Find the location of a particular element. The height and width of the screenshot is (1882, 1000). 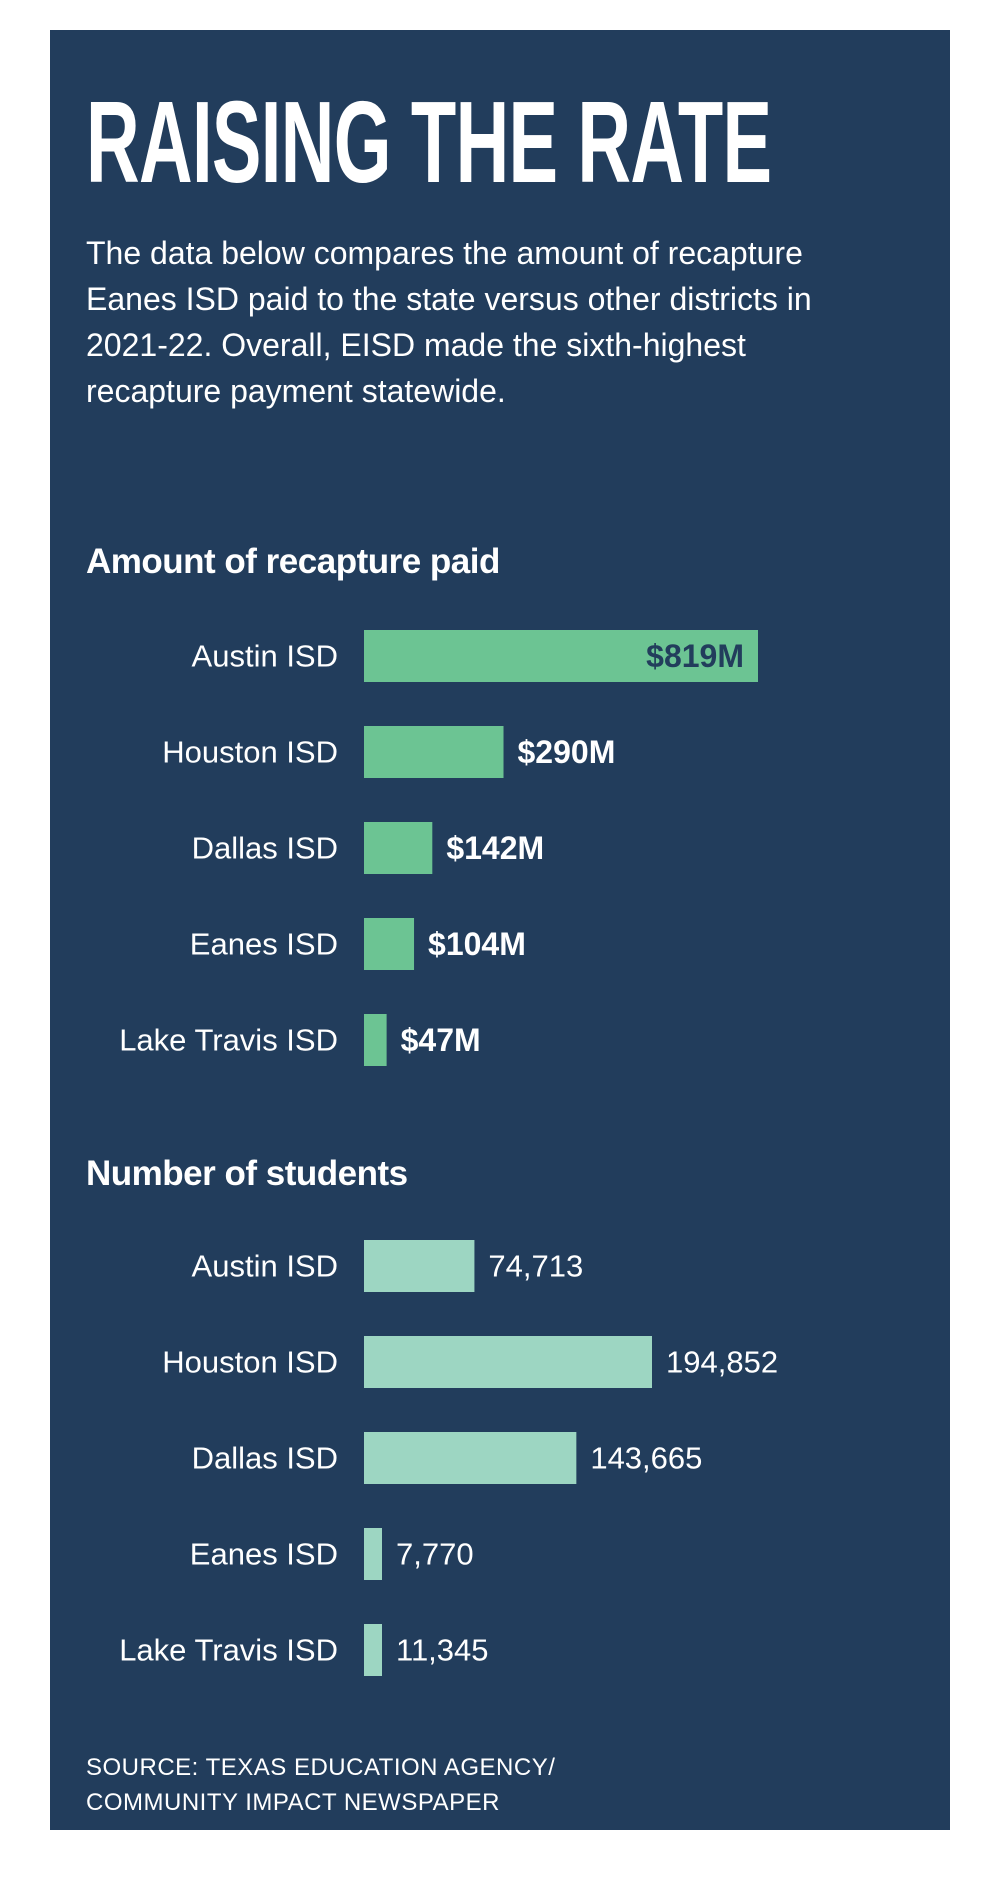

recapture-value-label: $819M is located at coordinates (695, 656).